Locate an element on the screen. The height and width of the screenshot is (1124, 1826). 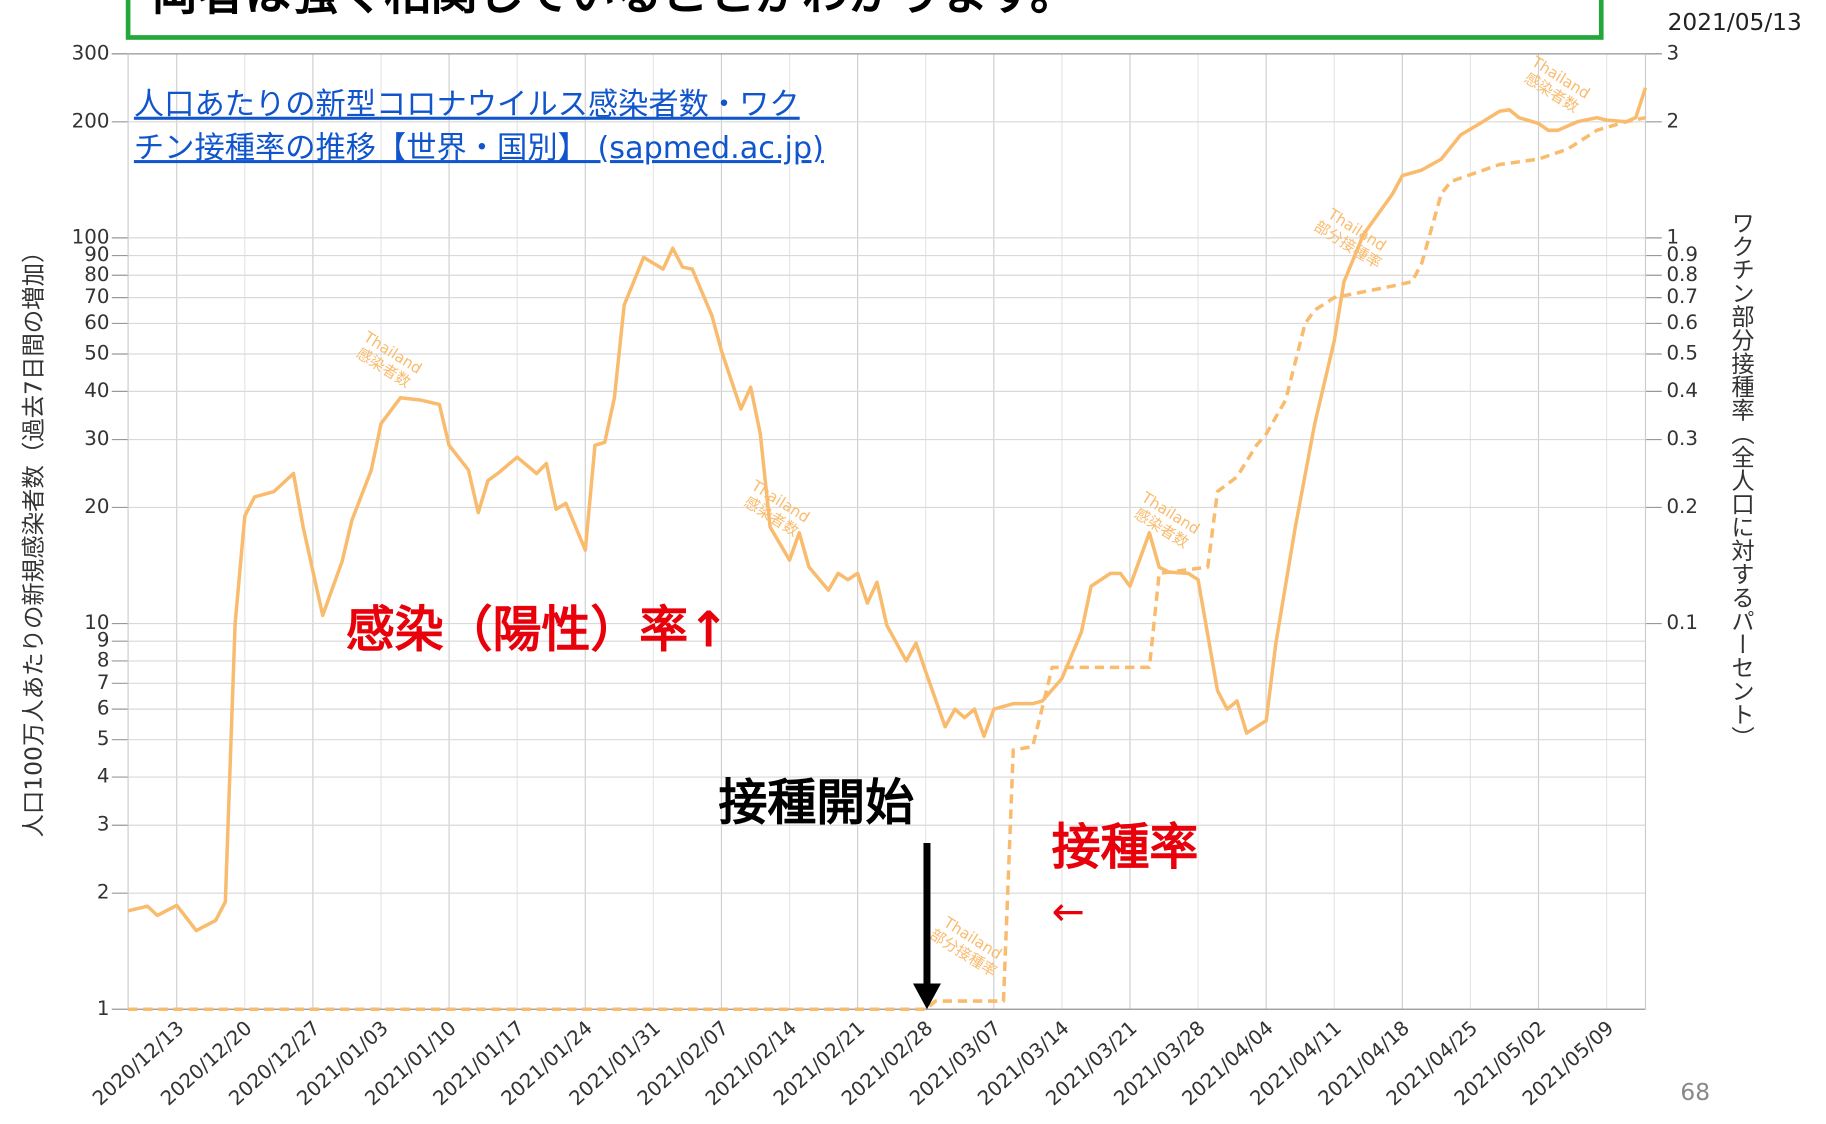
date: 2021/05/13 is located at coordinates (1735, 22).